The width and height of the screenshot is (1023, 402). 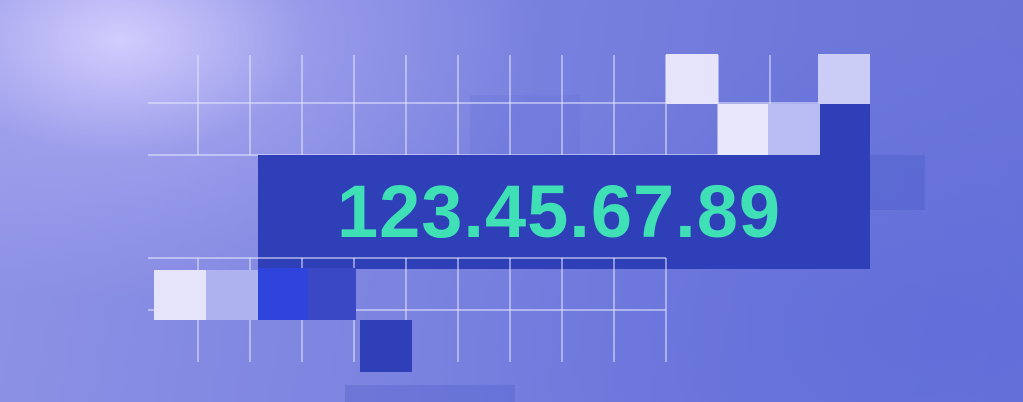 I want to click on ip-address-text: 123.45.67.89, so click(x=559, y=211).